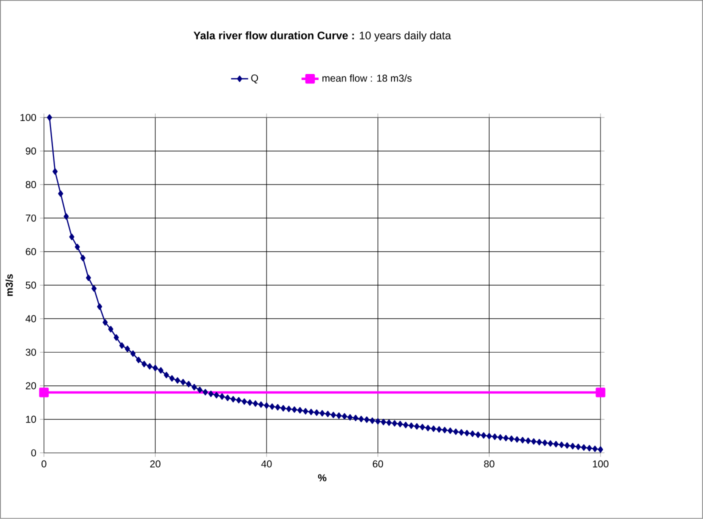 The width and height of the screenshot is (703, 519). I want to click on x-tick-label: 20, so click(155, 464).